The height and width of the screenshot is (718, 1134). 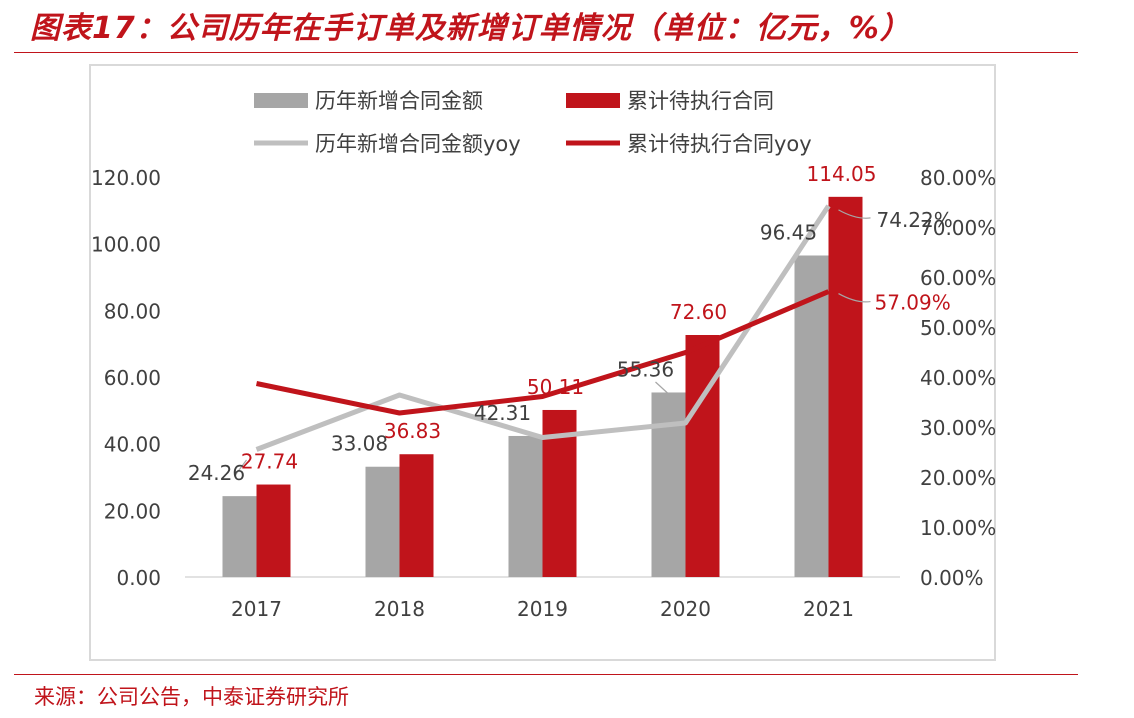 I want to click on line-label-new-contracts-yoy: 74.22%, so click(x=915, y=220).